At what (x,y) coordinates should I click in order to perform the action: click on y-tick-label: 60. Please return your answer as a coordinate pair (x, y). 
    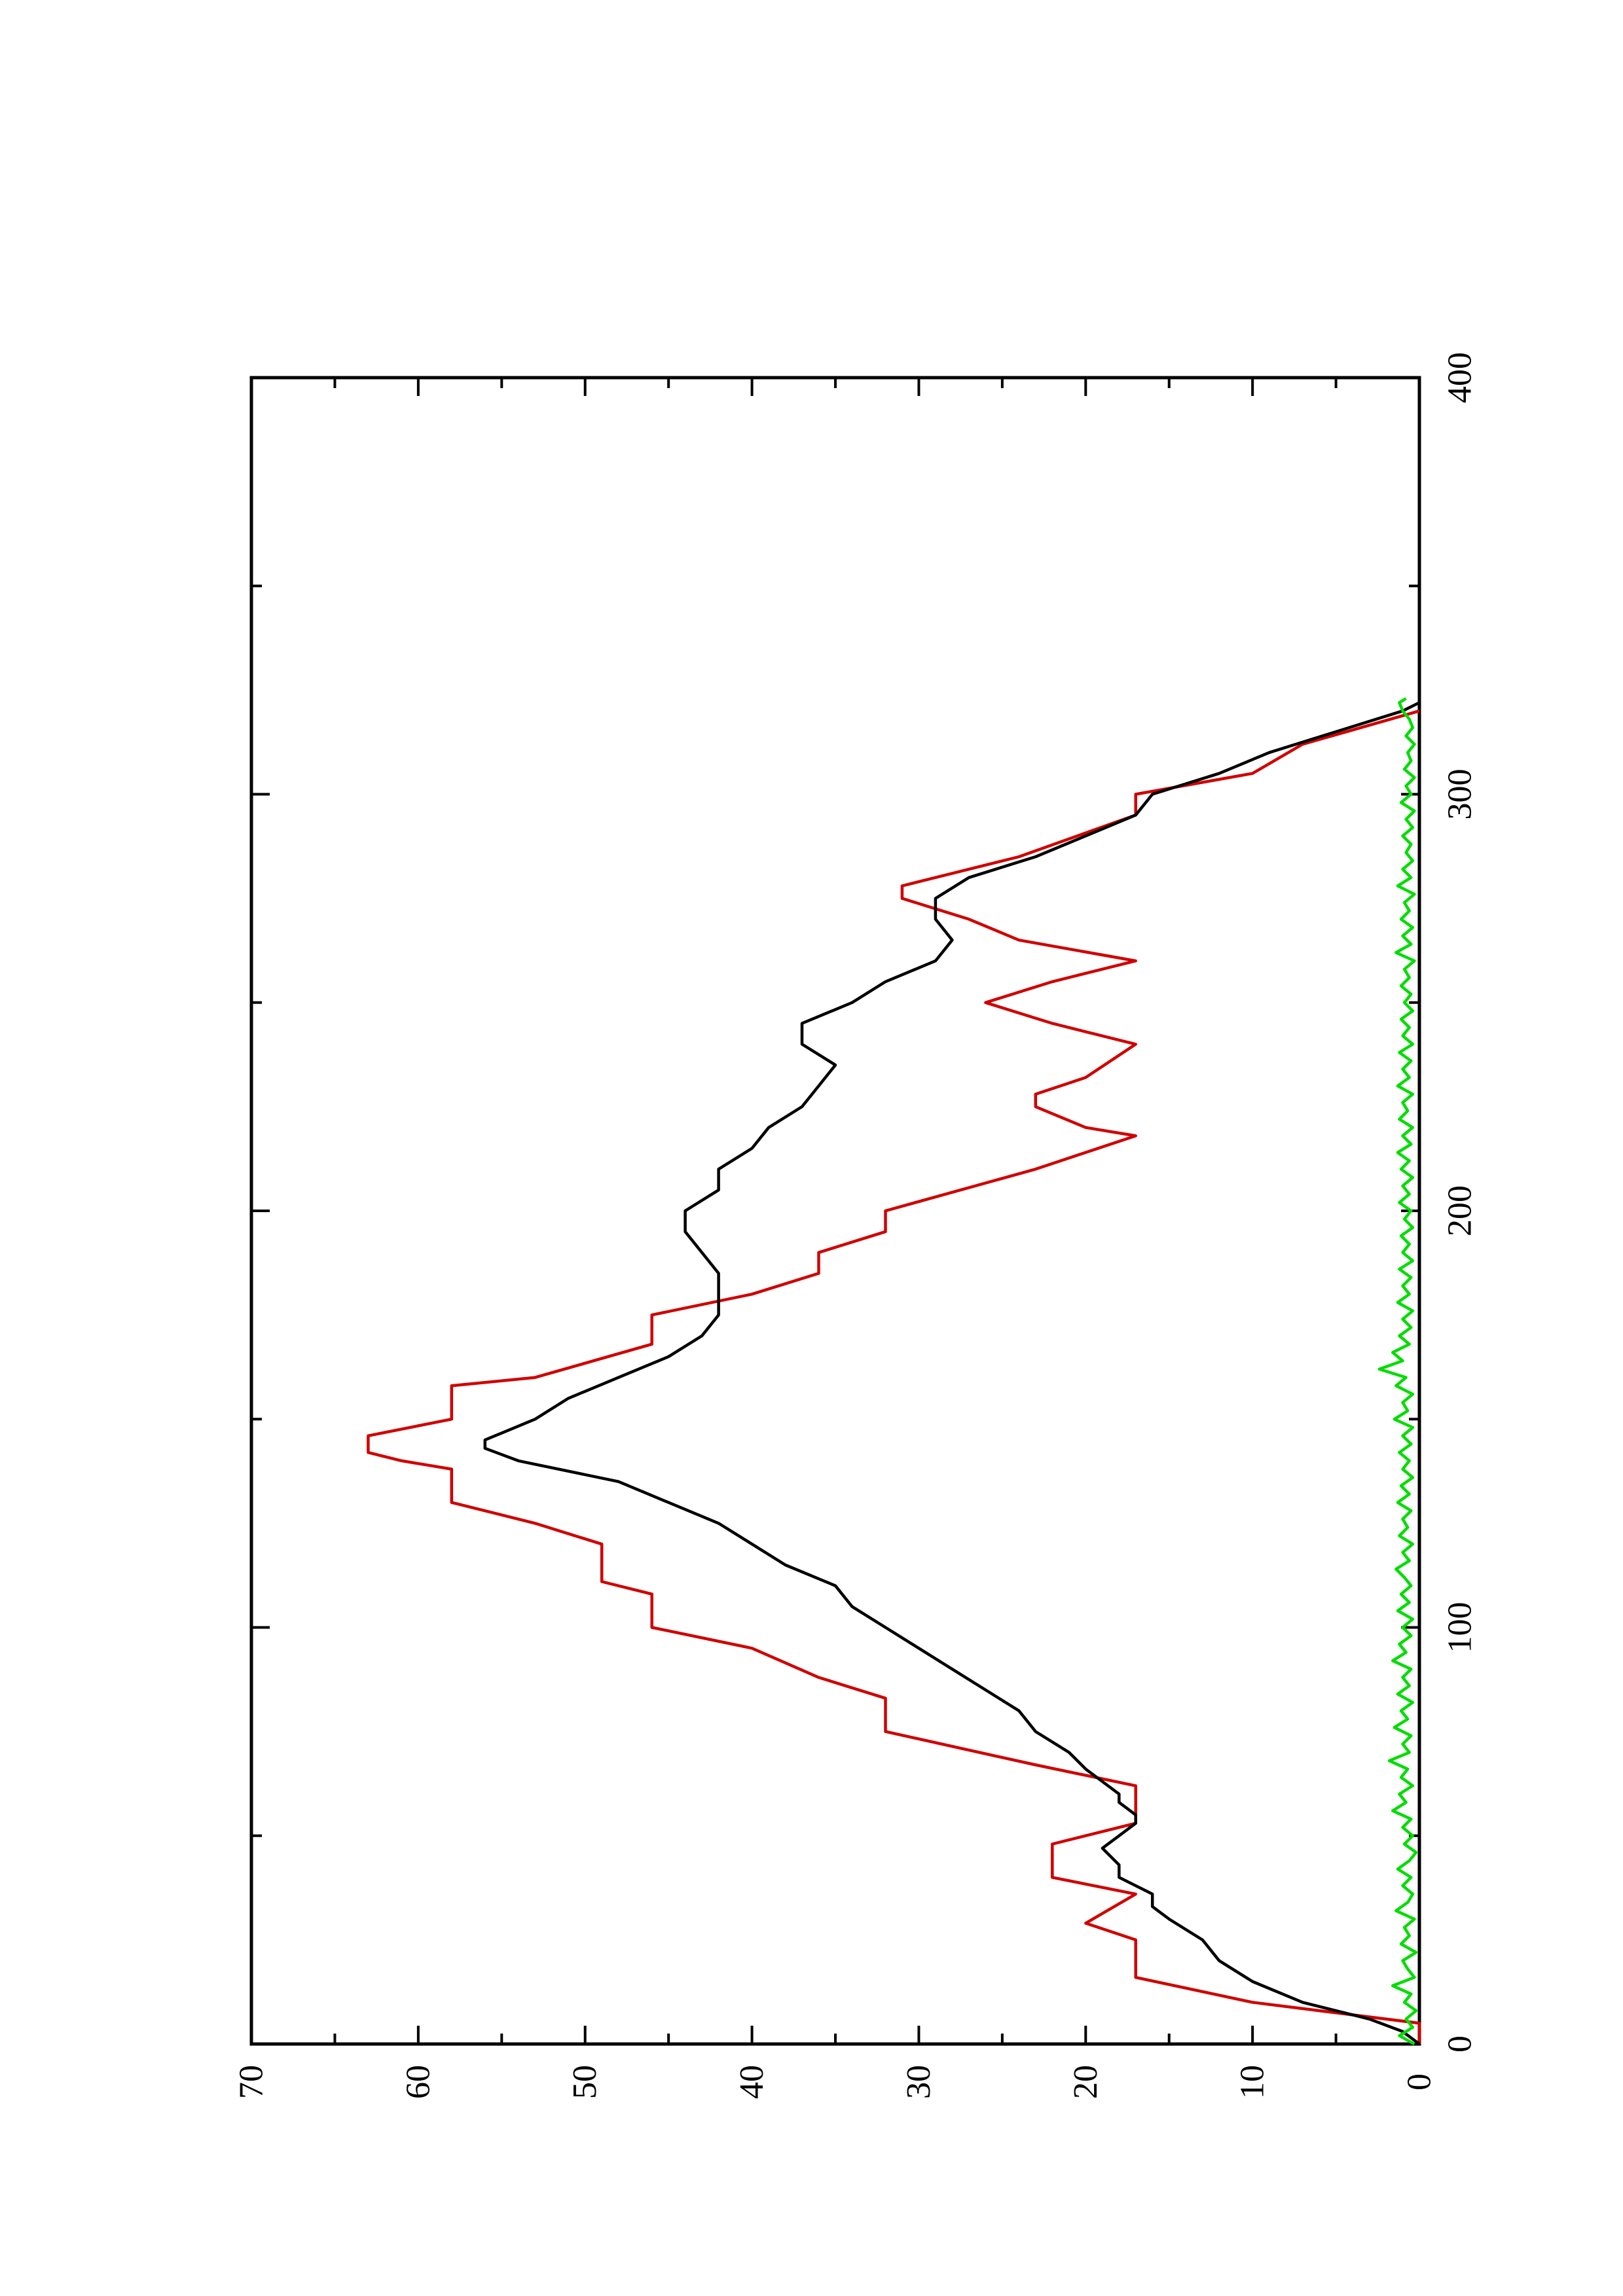
    Looking at the image, I should click on (418, 2082).